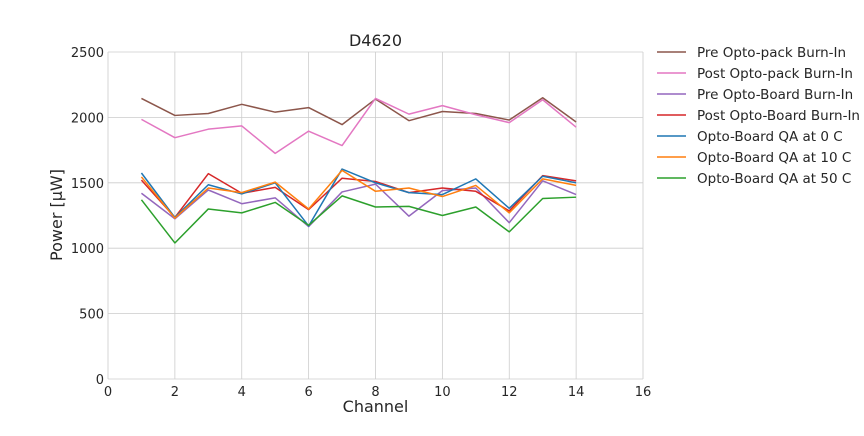  What do you see at coordinates (576, 392) in the screenshot?
I see `x-tick-label: 14` at bounding box center [576, 392].